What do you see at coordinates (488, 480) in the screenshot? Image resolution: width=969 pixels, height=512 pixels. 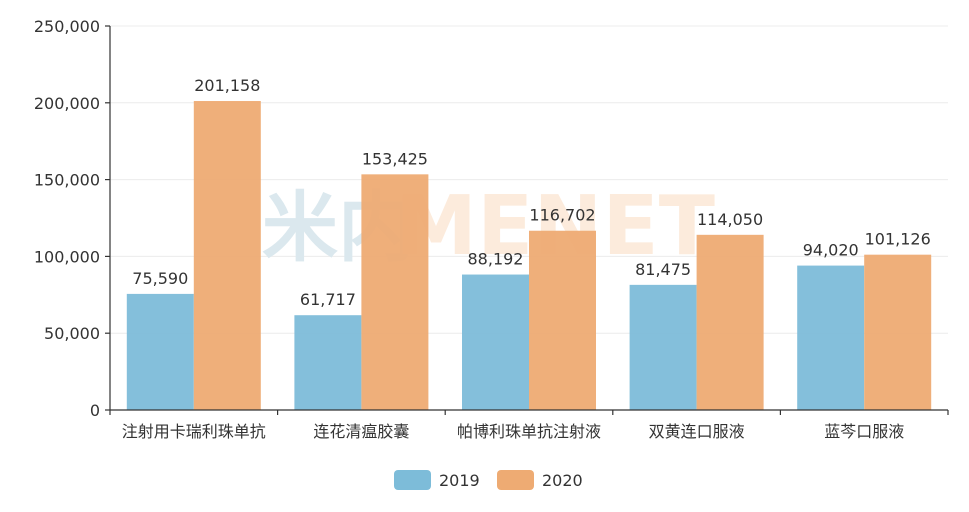 I see `legend: 2019 2020` at bounding box center [488, 480].